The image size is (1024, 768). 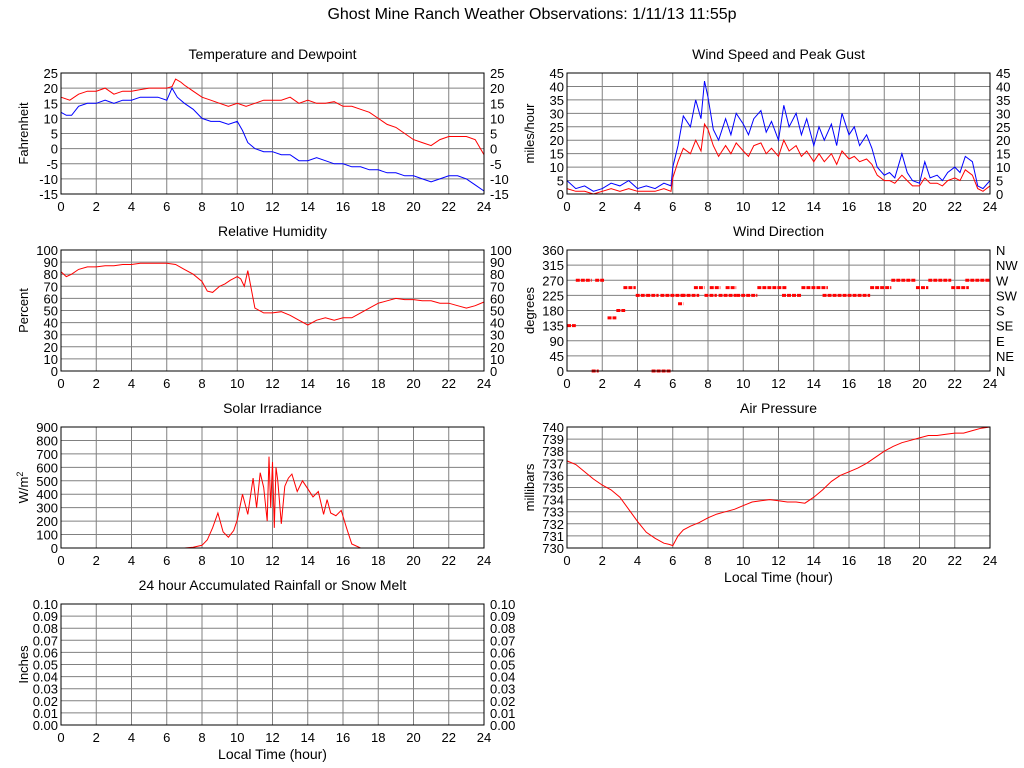 I want to click on y-tick-label: 0.00, so click(x=45, y=725).